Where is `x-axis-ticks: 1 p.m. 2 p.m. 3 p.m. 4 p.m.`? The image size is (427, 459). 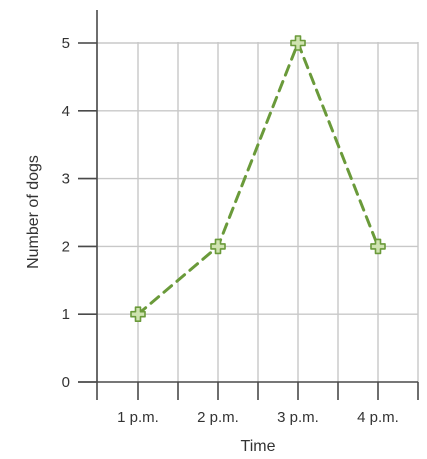
x-axis-ticks: 1 p.m. 2 p.m. 3 p.m. 4 p.m. is located at coordinates (257, 404).